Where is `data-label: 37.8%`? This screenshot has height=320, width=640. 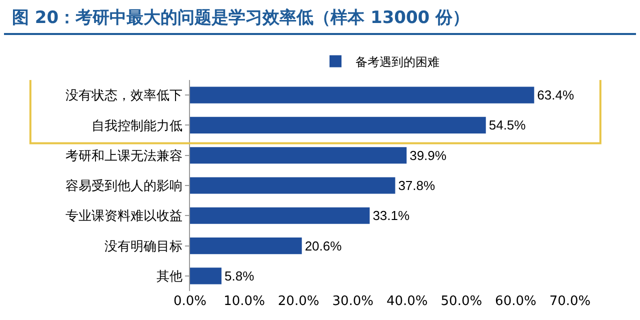
data-label: 37.8% is located at coordinates (417, 185).